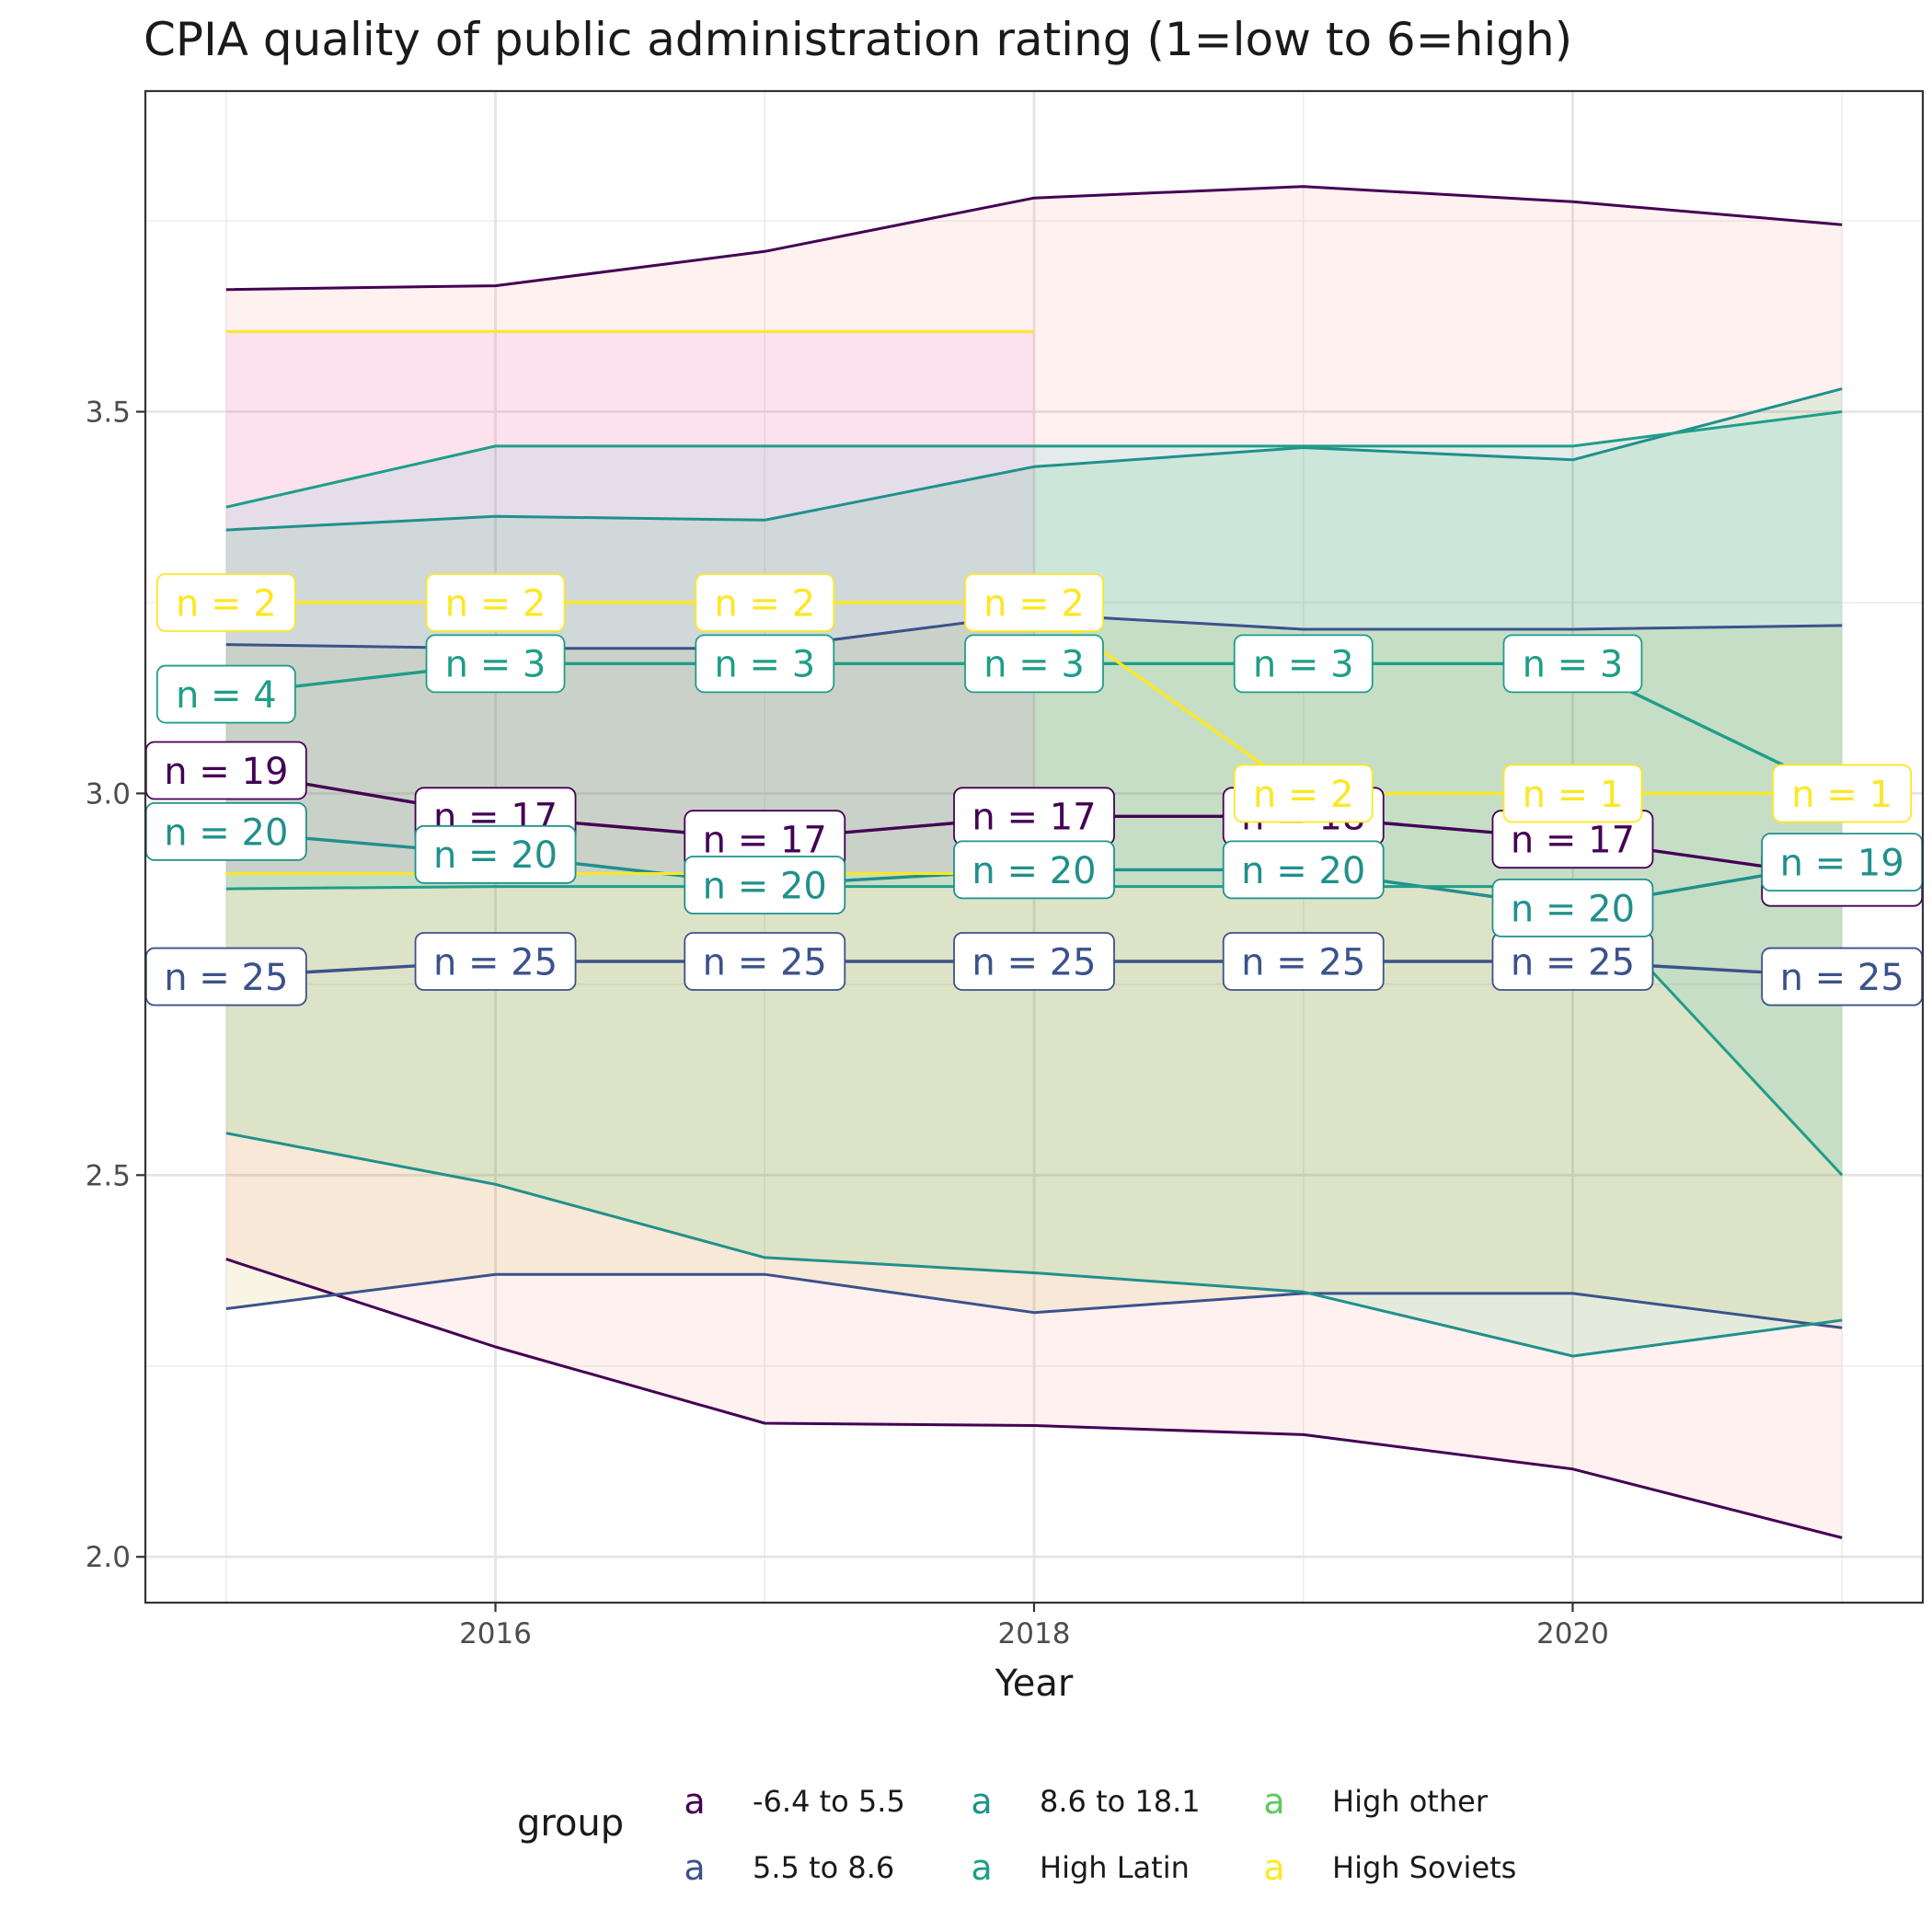 This screenshot has width=1932, height=1932. I want to click on n-label-text: n = 4, so click(226, 695).